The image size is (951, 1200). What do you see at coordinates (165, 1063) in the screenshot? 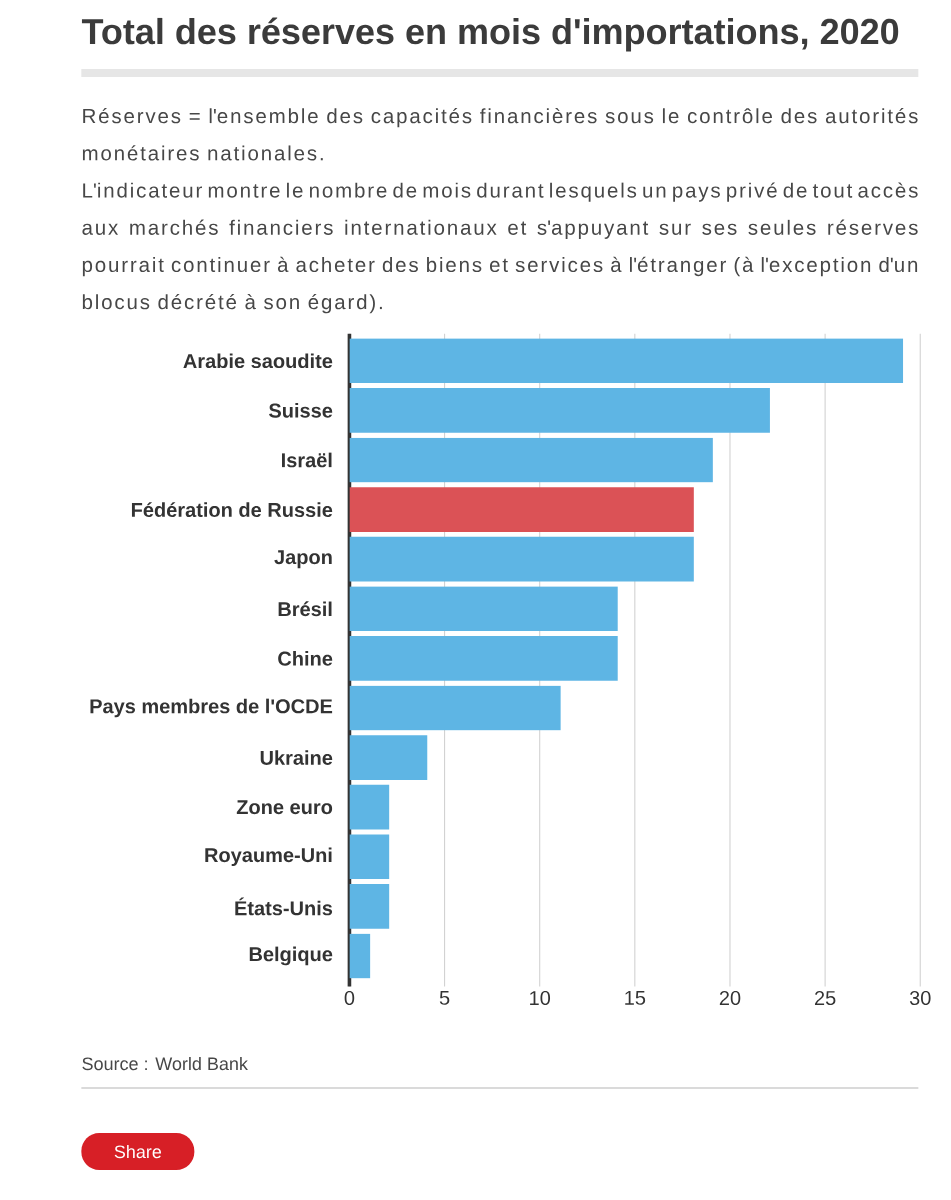
I see `source-note: Source : World Bank` at bounding box center [165, 1063].